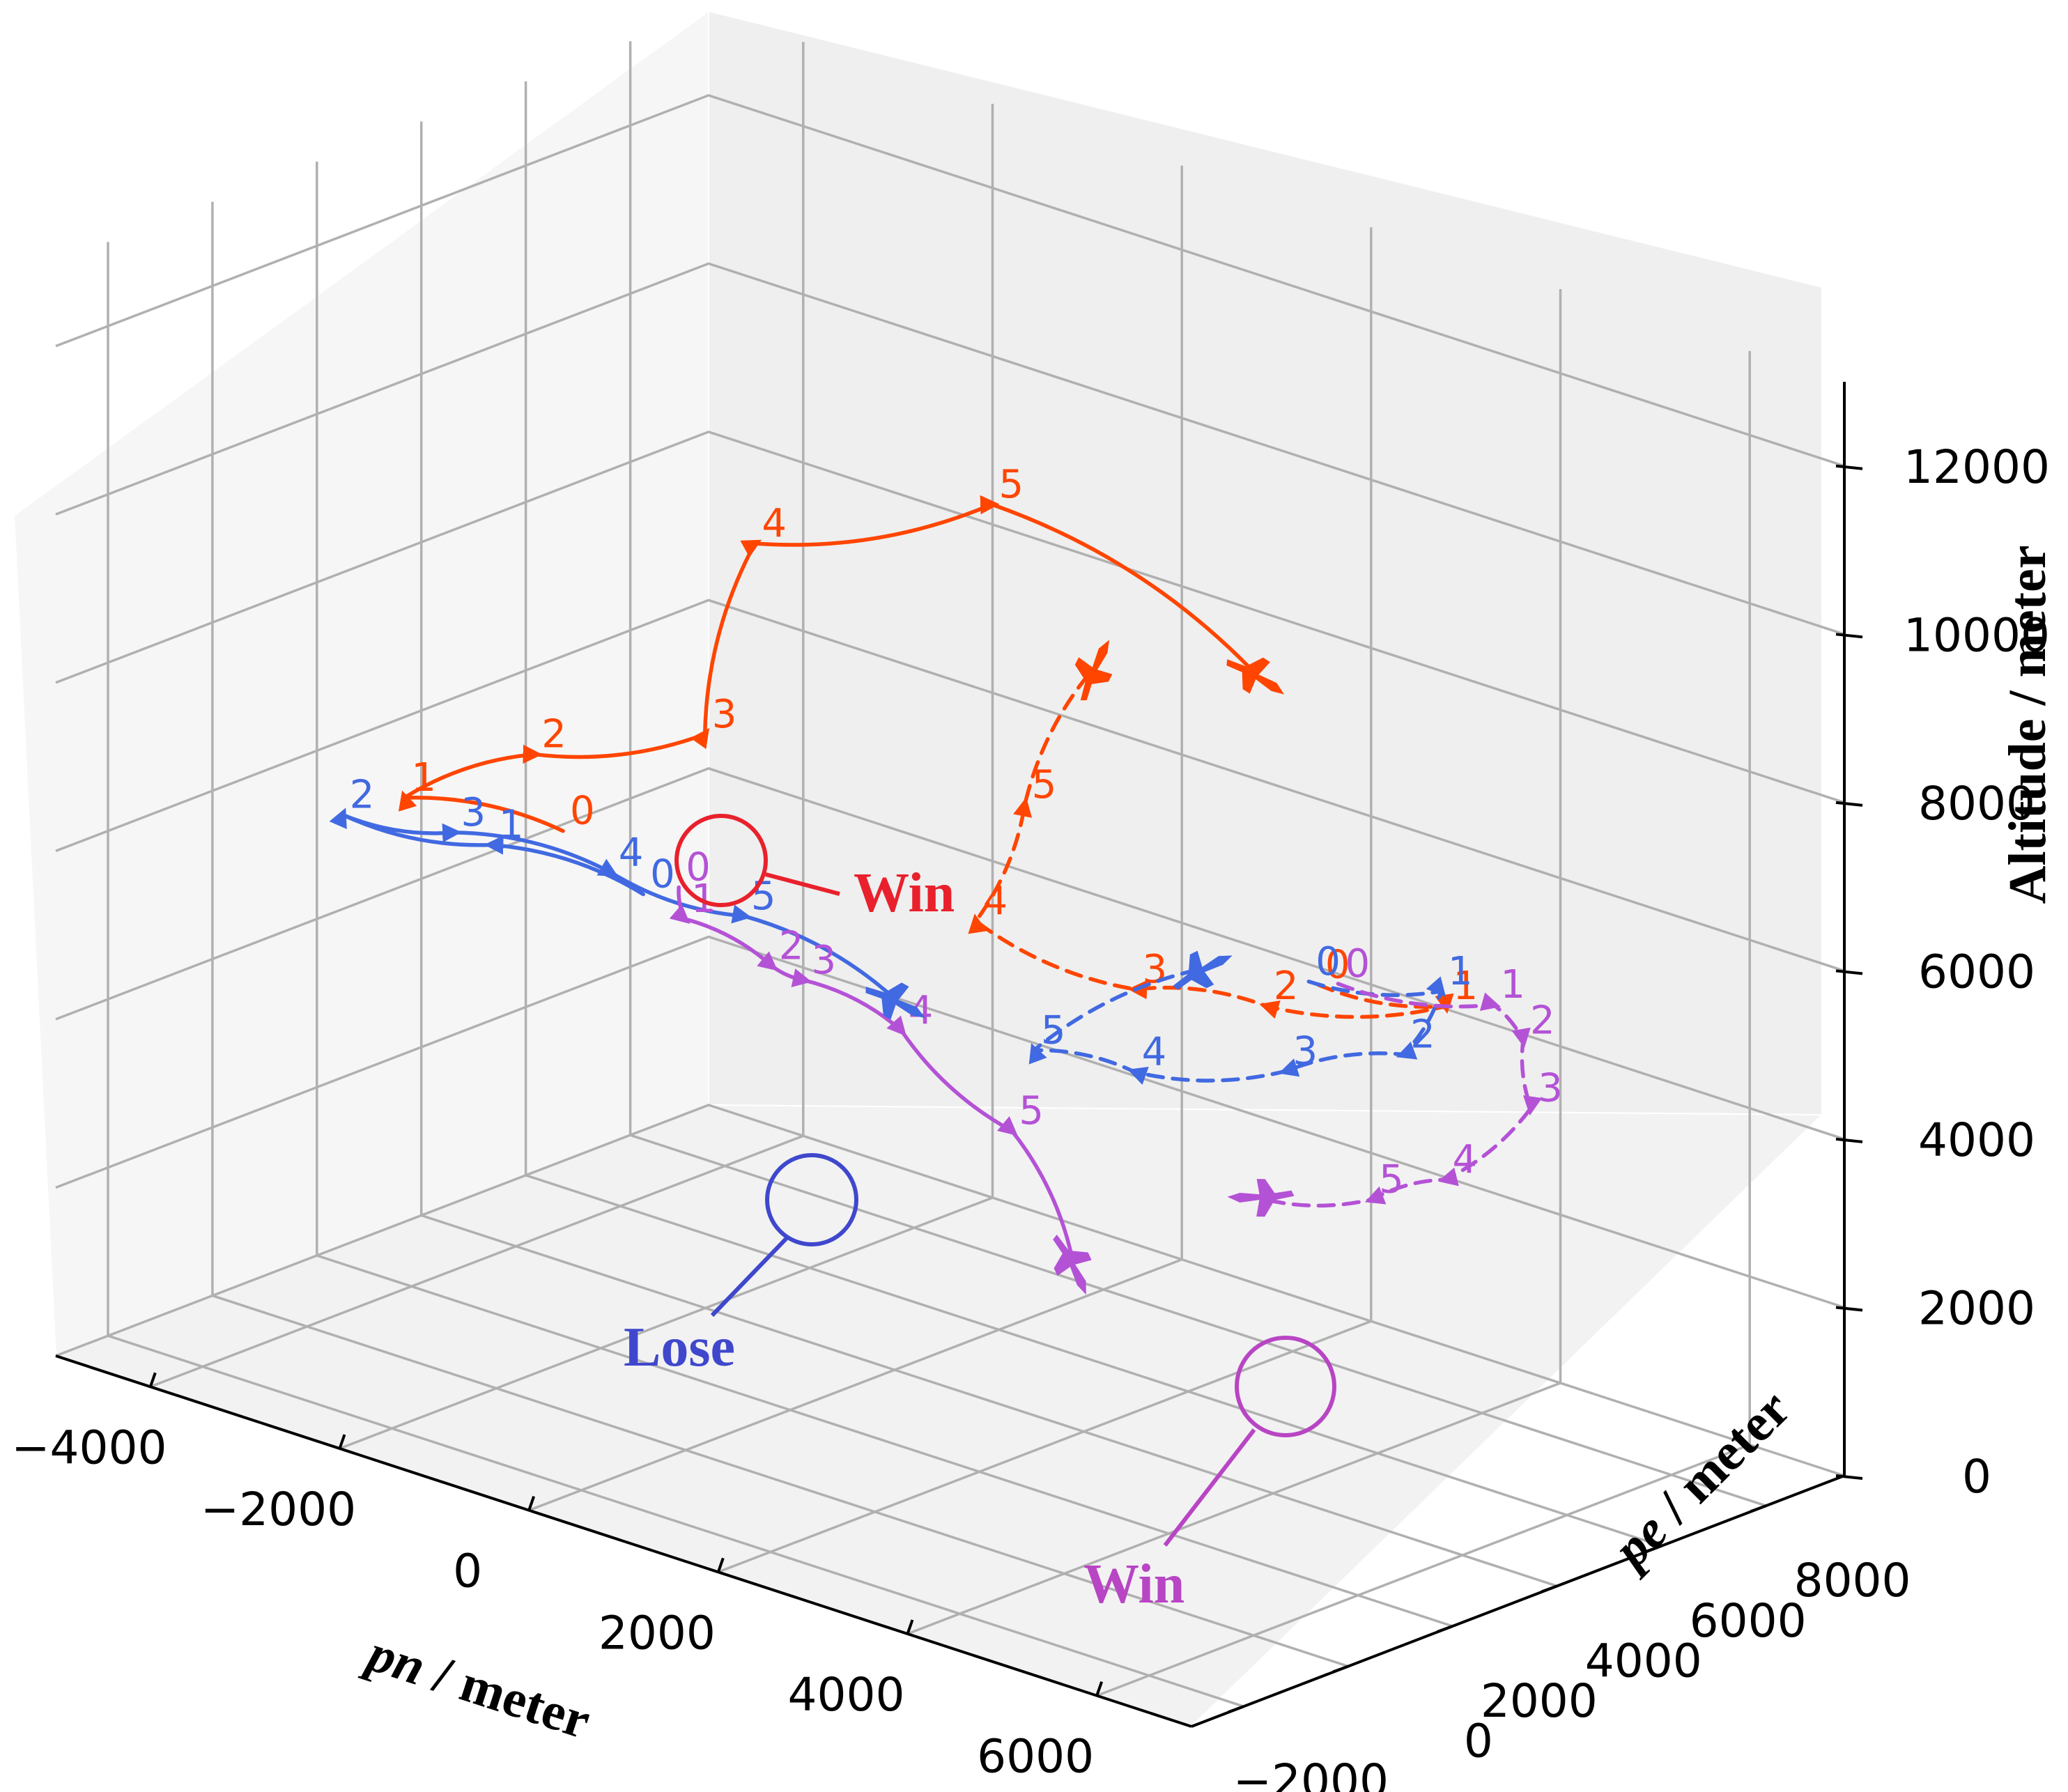 The image size is (2068, 1792). What do you see at coordinates (1031, 1111) in the screenshot?
I see `point-label-purple-solid-5: 5` at bounding box center [1031, 1111].